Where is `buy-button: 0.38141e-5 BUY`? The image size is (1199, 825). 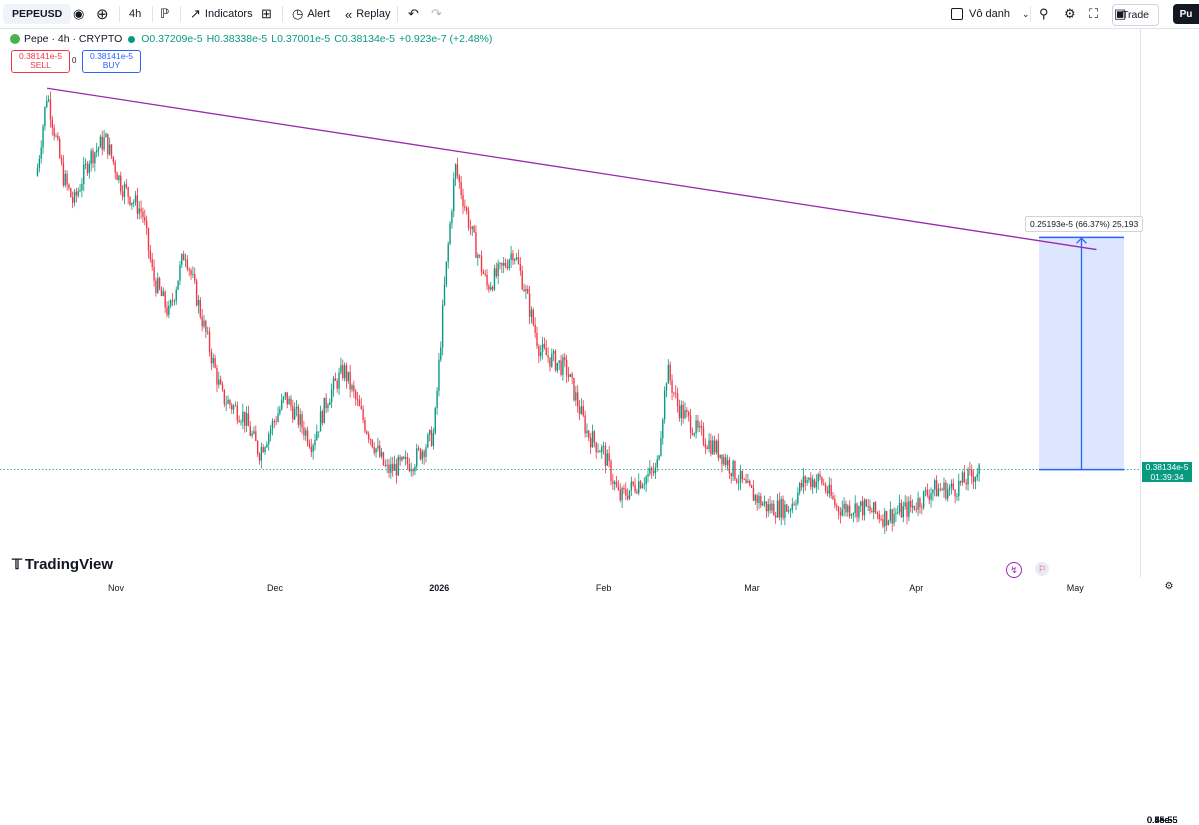 buy-button: 0.38141e-5 BUY is located at coordinates (111, 61).